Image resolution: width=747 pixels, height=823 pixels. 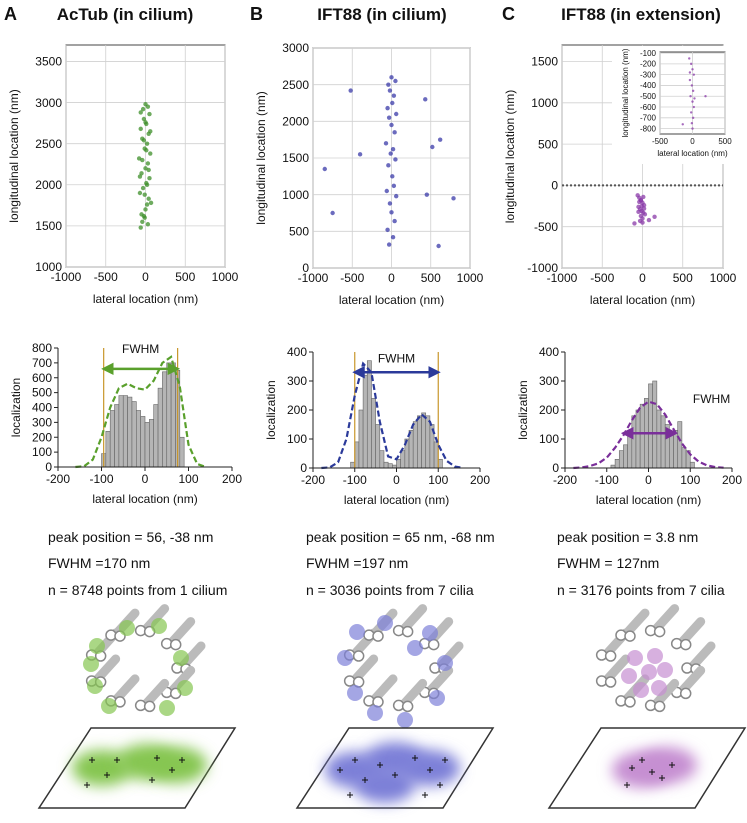 I want to click on stat-line: n = 3176 points from 7 cilia, so click(x=641, y=590).